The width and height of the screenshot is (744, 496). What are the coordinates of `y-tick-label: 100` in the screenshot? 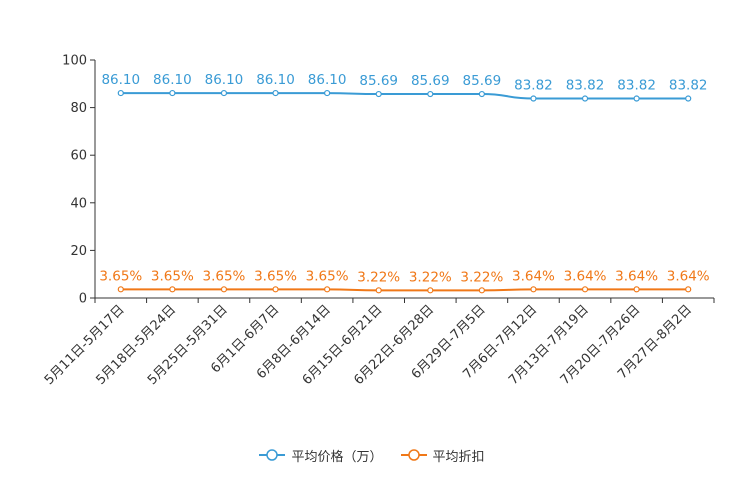 It's located at (74, 61).